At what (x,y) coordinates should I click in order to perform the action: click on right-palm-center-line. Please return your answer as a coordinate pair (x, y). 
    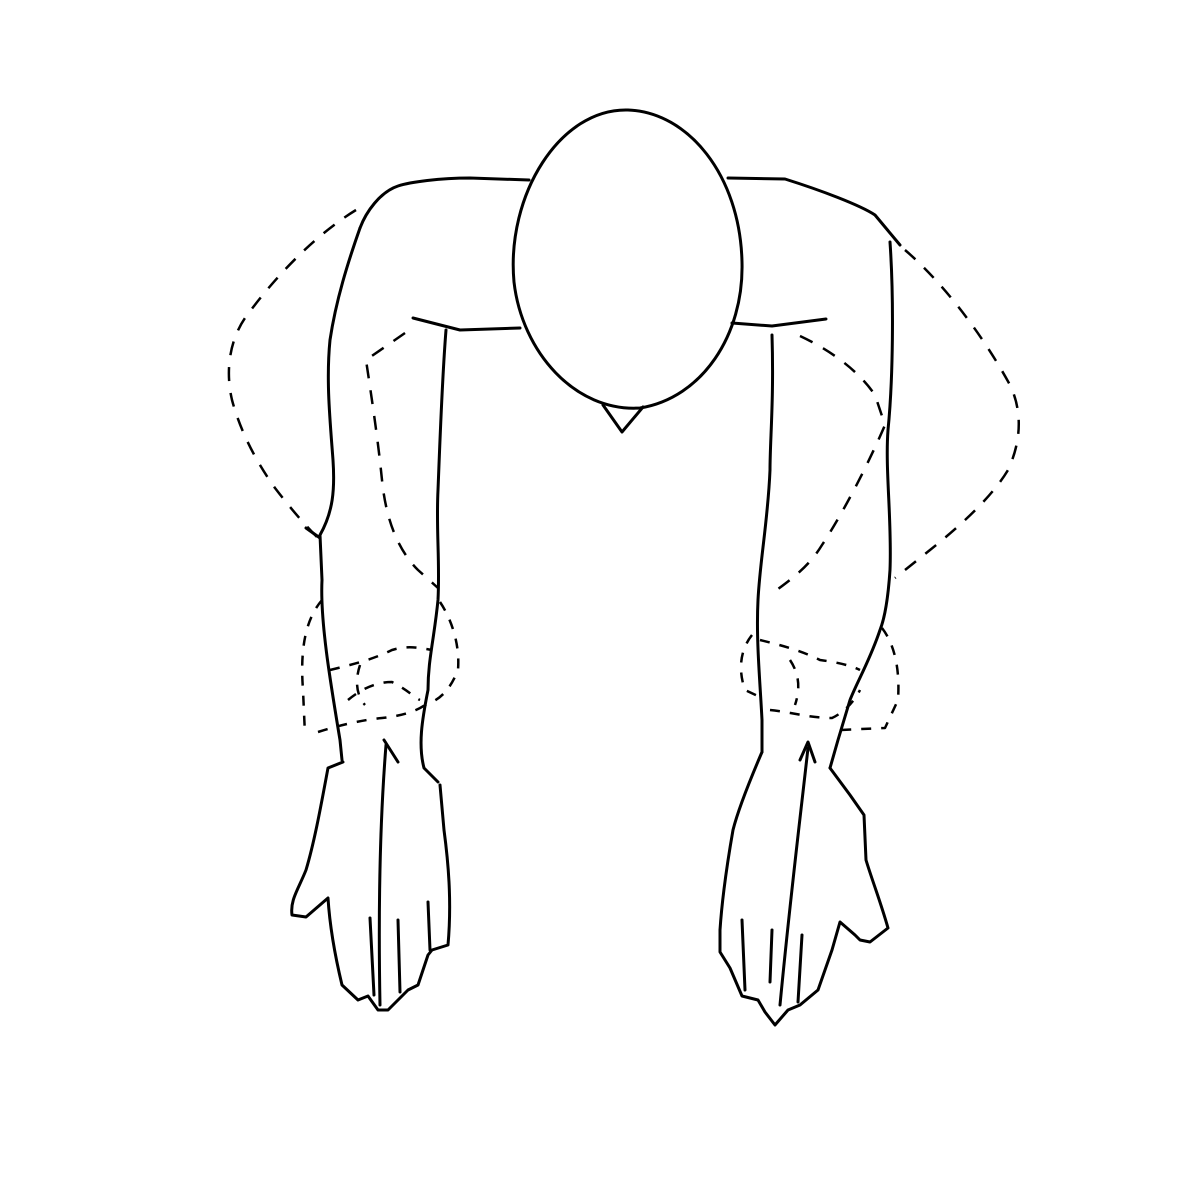
    Looking at the image, I should click on (794, 876).